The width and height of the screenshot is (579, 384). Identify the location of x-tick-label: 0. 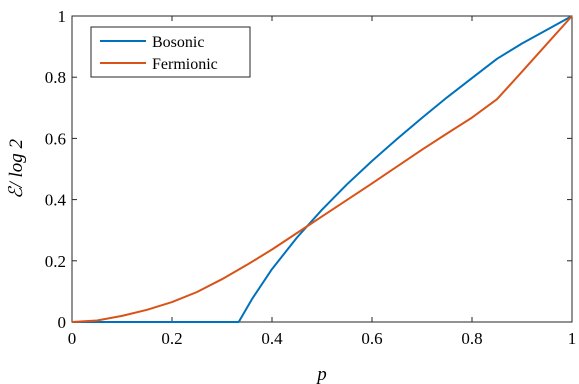
(72, 338).